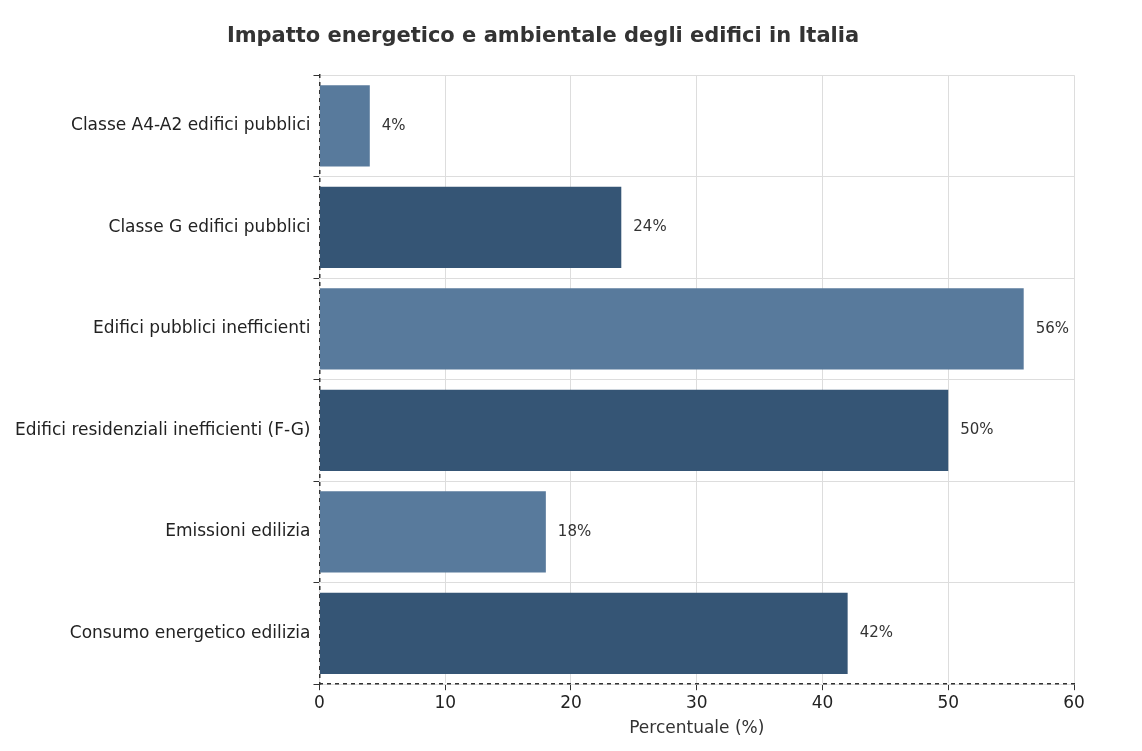 The image size is (1142, 751). What do you see at coordinates (209, 225) in the screenshot?
I see `y-tick-label: Classe G edifici pubblici` at bounding box center [209, 225].